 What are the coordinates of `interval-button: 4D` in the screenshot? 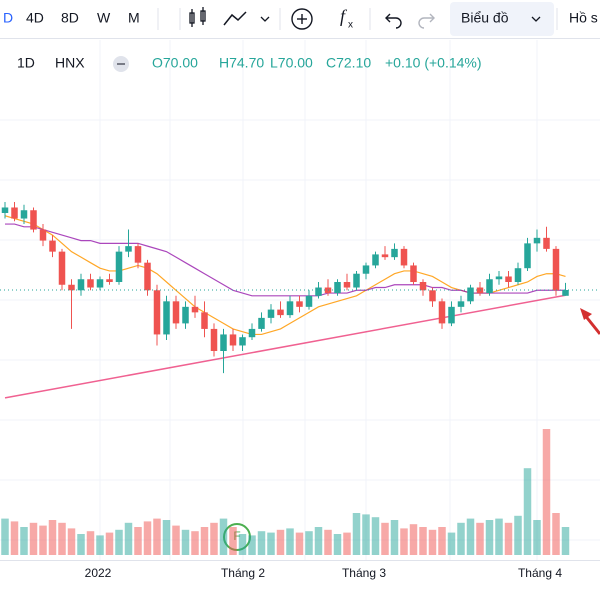 It's located at (35, 18).